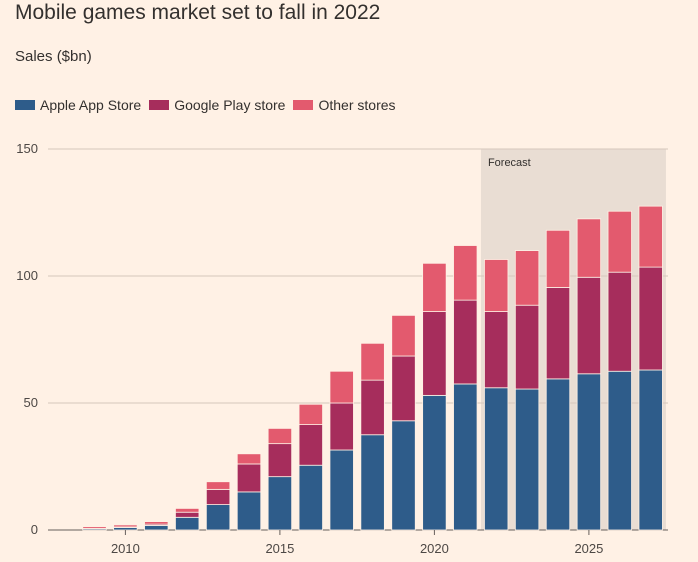 The image size is (698, 562). I want to click on legend-label-apple: Apple App Store, so click(91, 105).